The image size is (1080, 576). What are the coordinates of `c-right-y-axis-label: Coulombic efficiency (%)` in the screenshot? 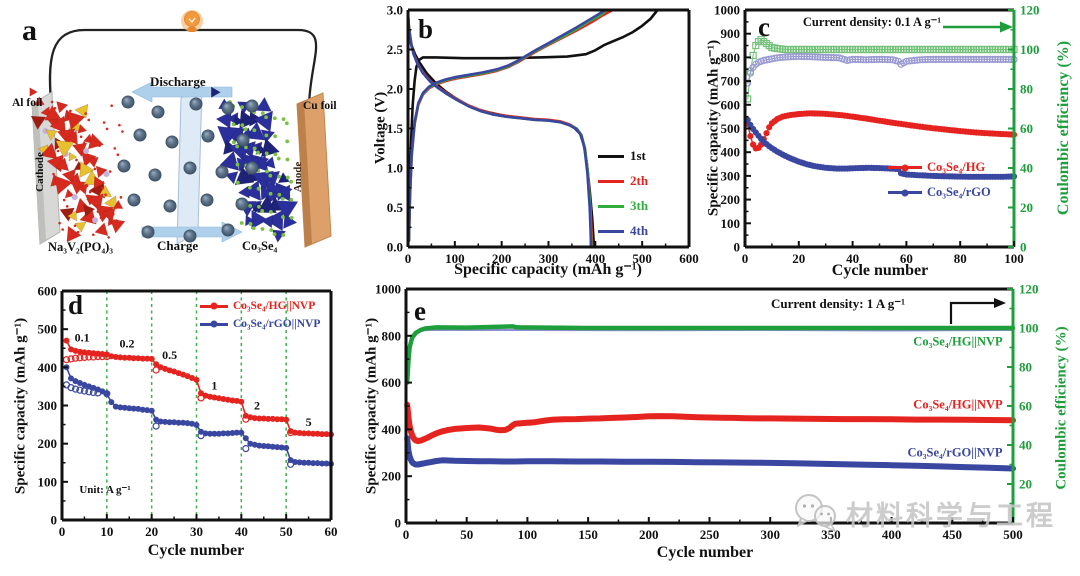 It's located at (1063, 128).